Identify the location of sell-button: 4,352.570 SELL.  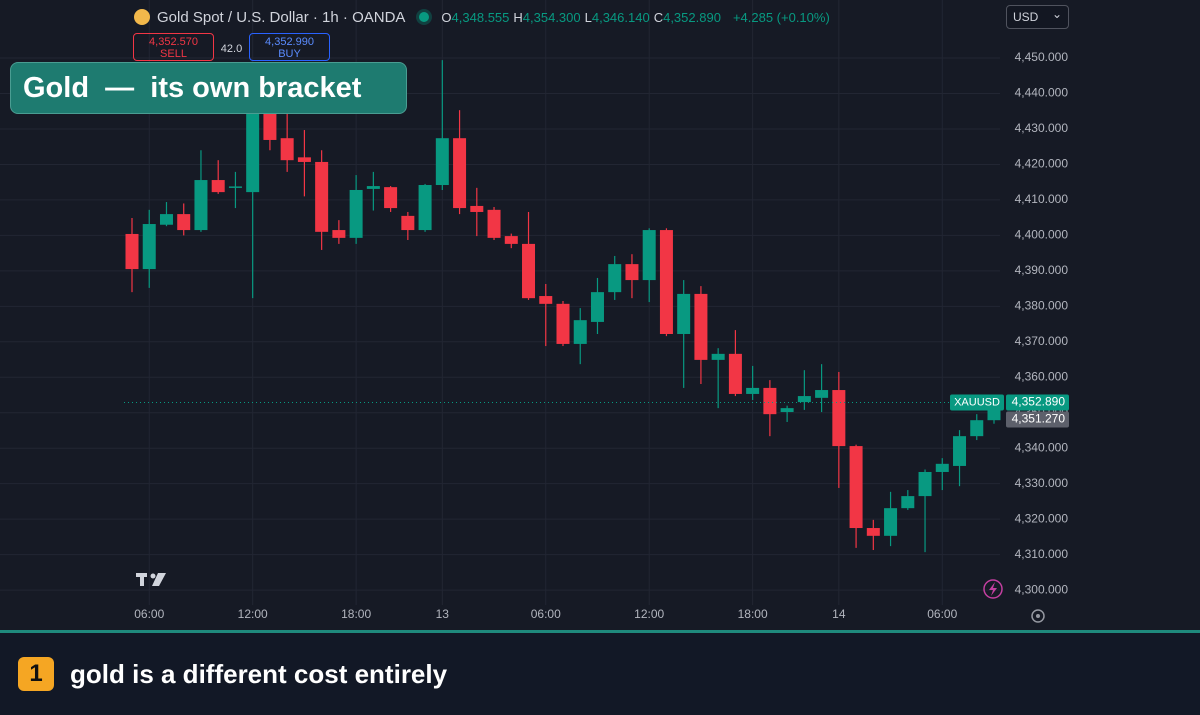
(173, 47).